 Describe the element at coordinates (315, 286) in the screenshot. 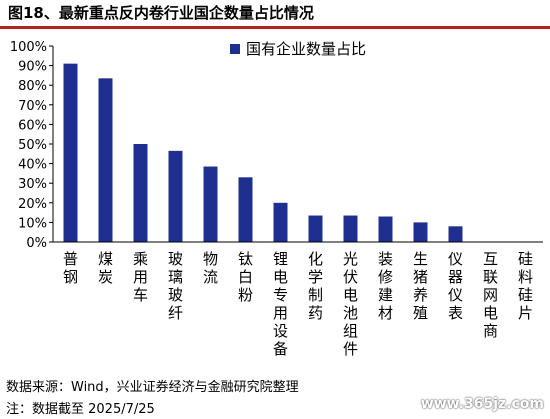

I see `x-tick-label: 化学制药` at that location.